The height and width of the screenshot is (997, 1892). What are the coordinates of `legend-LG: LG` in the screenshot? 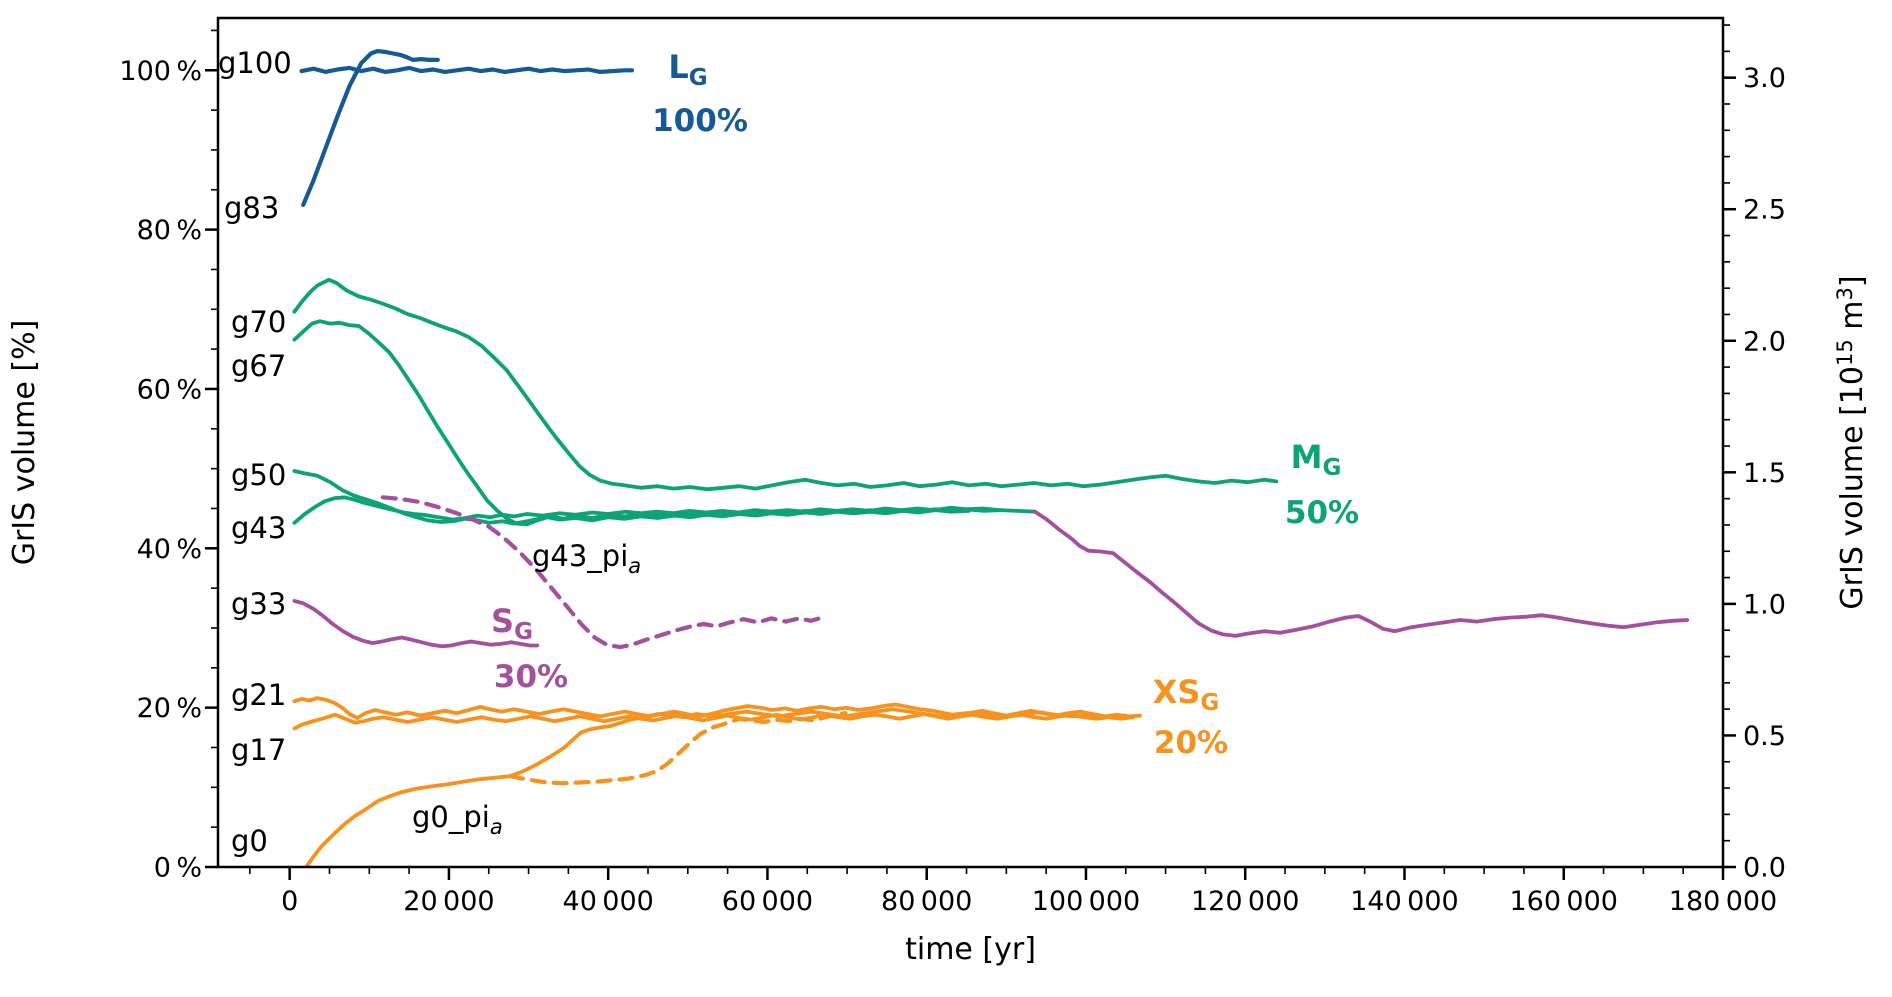 It's located at (687, 69).